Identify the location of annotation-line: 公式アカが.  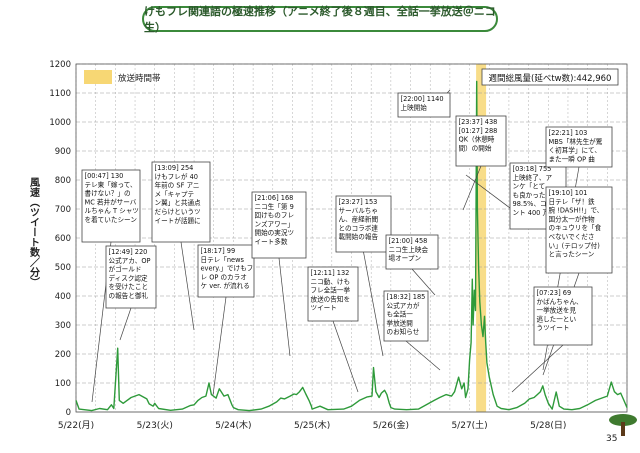
(403, 305).